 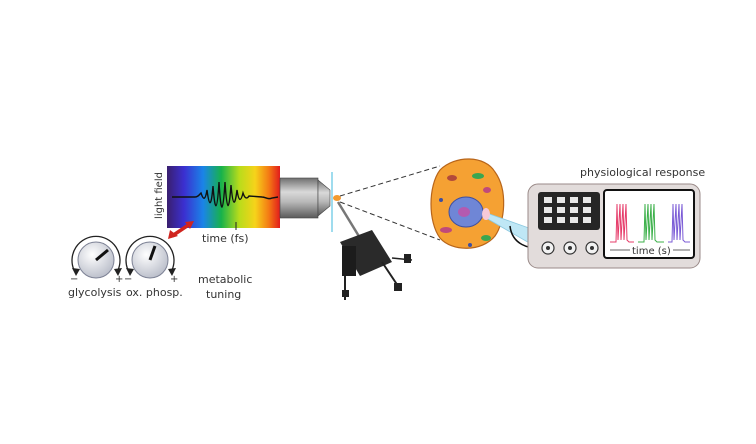 What do you see at coordinates (225, 279) in the screenshot?
I see `metabolic-label-line1: metabolic` at bounding box center [225, 279].